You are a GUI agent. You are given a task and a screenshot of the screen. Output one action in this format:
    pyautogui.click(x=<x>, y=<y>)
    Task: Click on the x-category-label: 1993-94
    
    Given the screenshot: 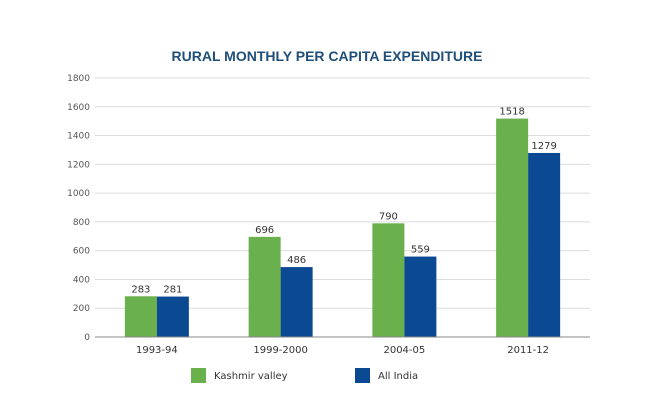 What is the action you would take?
    pyautogui.click(x=157, y=350)
    